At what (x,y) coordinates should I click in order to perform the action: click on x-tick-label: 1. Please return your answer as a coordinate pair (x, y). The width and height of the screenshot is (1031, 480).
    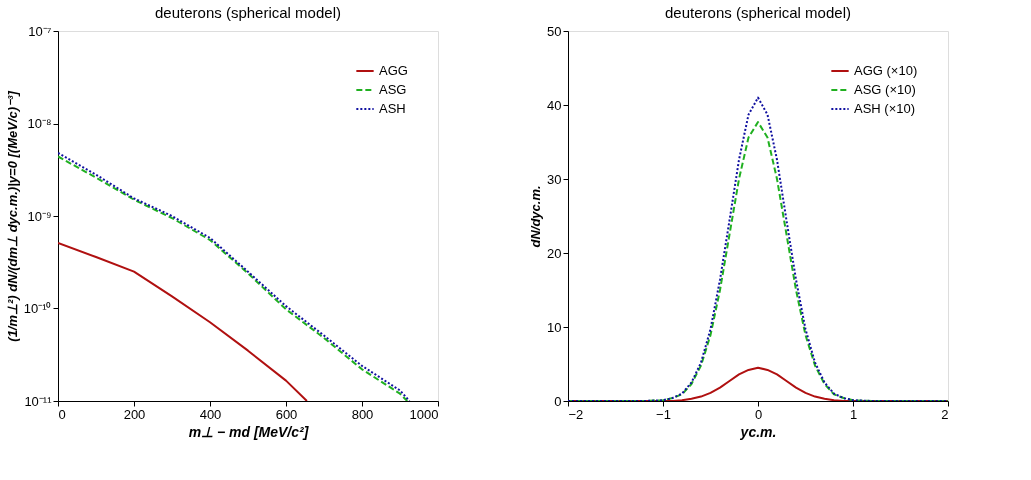
    Looking at the image, I should click on (853, 414).